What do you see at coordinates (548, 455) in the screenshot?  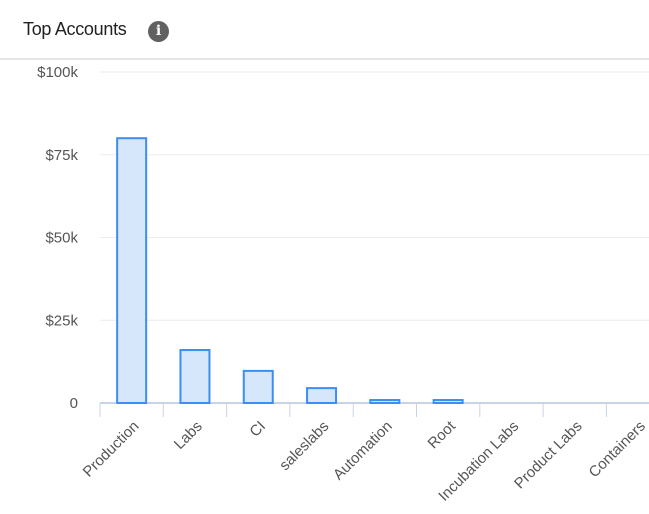 I see `x-tick-label: Product Labs` at bounding box center [548, 455].